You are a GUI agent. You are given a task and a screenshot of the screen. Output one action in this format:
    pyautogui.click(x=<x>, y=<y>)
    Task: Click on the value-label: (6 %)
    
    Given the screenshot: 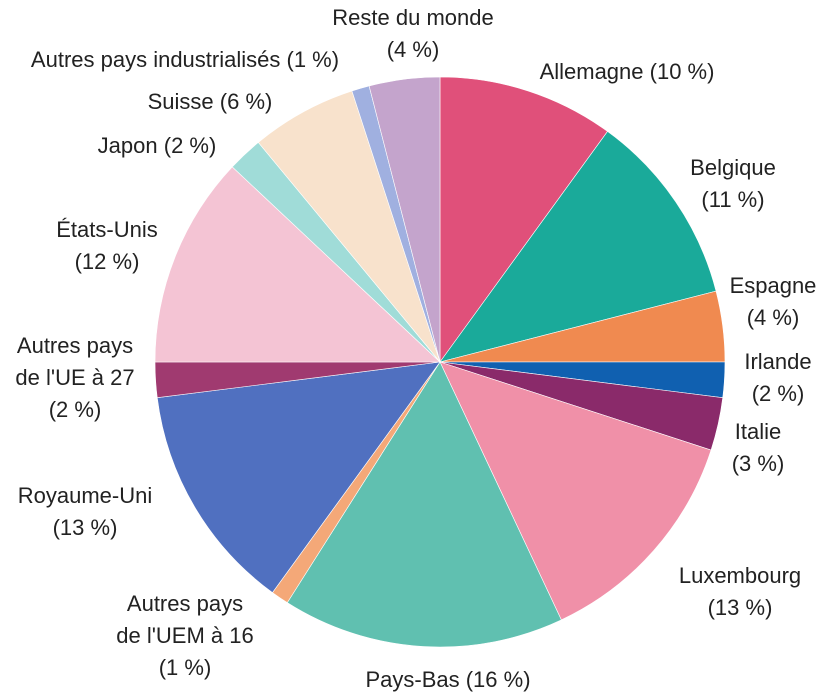 What is the action you would take?
    pyautogui.click(x=246, y=101)
    